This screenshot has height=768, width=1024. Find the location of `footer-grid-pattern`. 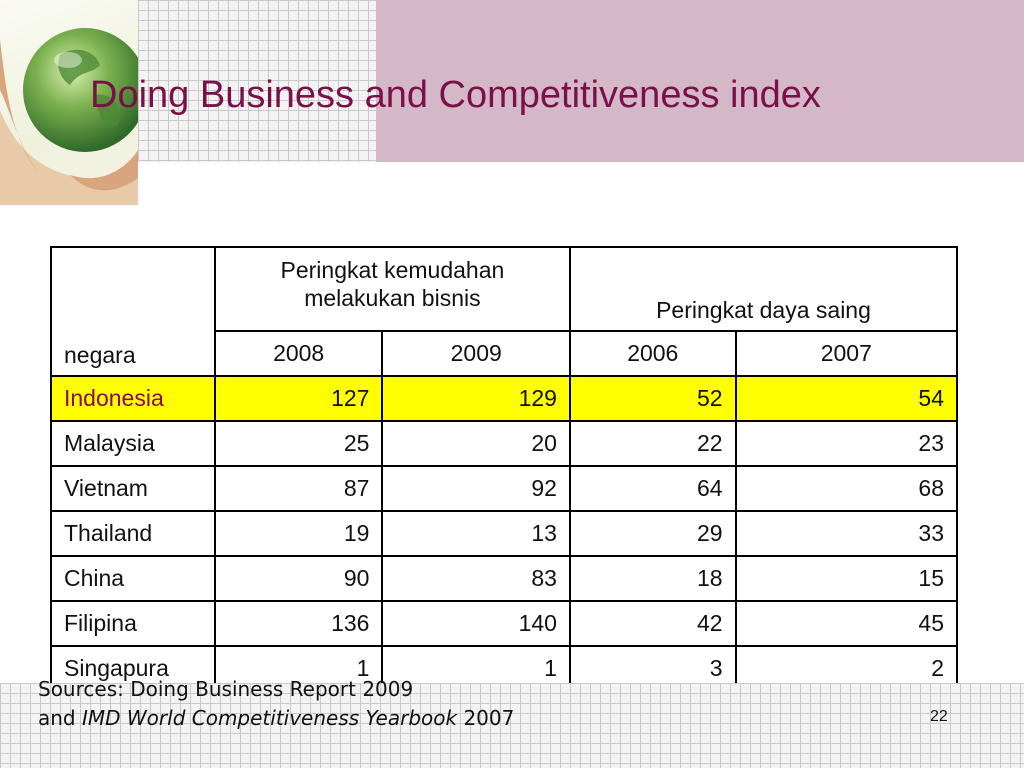

footer-grid-pattern is located at coordinates (512, 725).